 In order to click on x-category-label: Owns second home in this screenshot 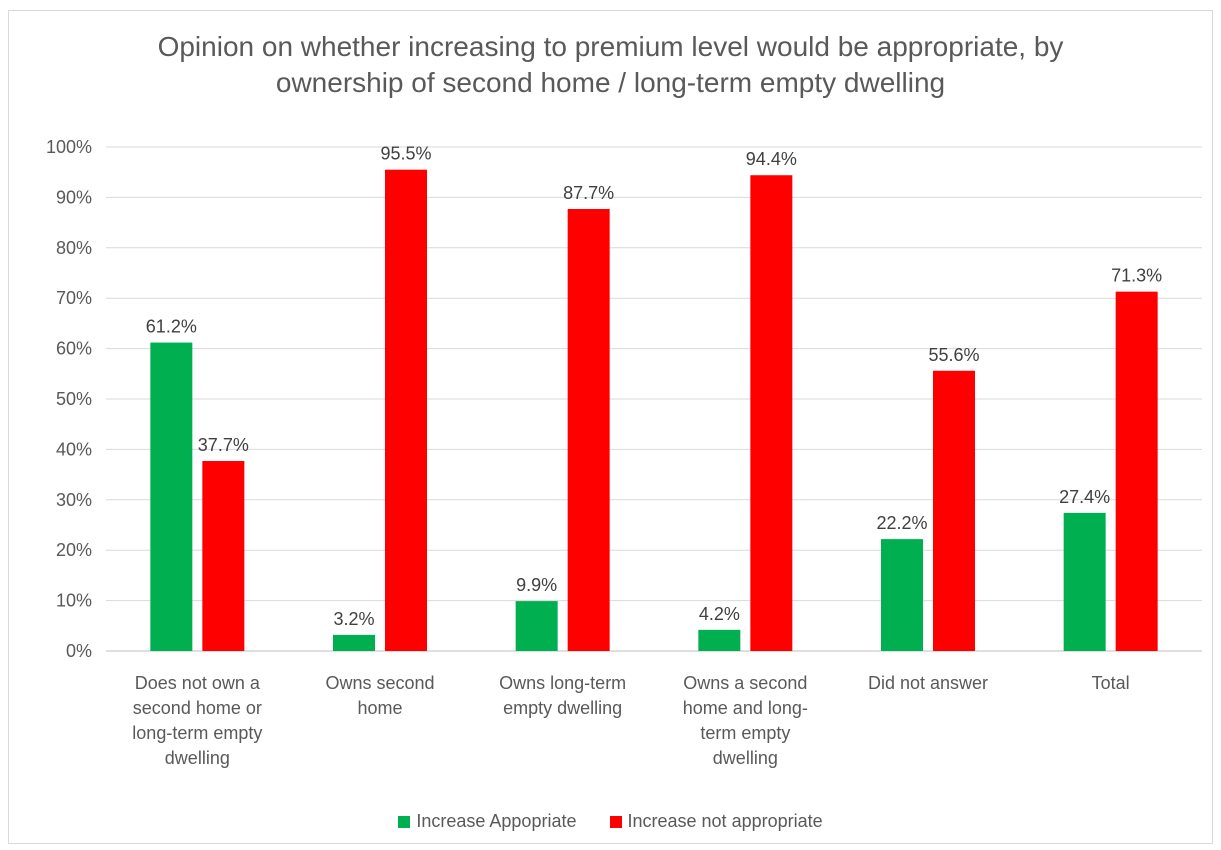, I will do `click(379, 695)`.